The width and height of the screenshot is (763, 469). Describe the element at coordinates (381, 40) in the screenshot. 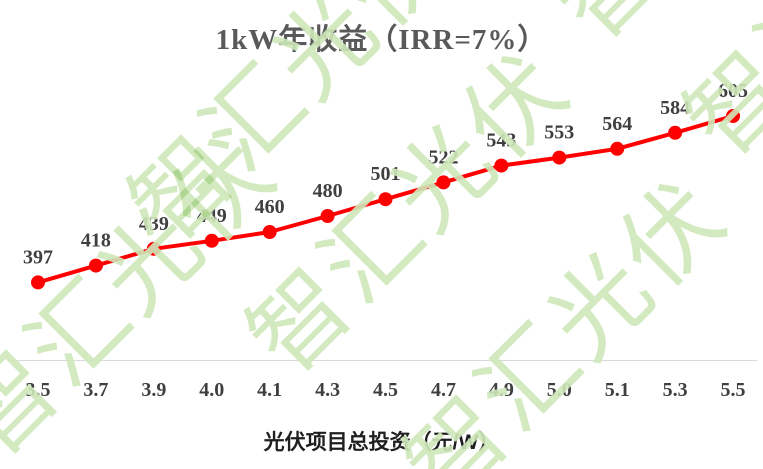

I see `chart-title: 1kW年收益（IRR=7%）` at that location.